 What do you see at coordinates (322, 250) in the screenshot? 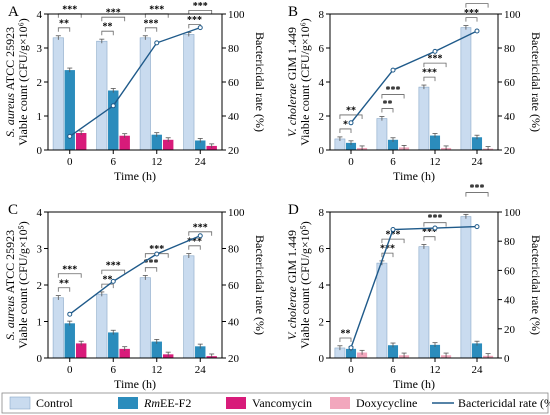
I see `y-tick-label: 6` at bounding box center [322, 250].